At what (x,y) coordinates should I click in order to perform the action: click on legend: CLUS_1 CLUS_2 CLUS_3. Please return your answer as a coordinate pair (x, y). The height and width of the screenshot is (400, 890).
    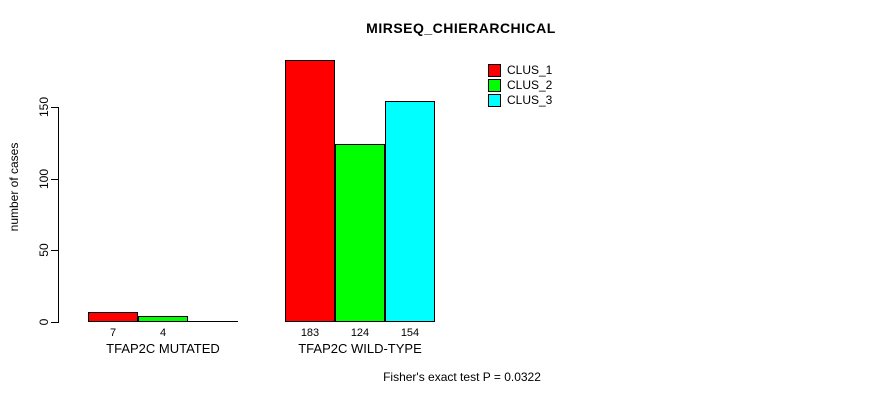
    Looking at the image, I should click on (520, 85).